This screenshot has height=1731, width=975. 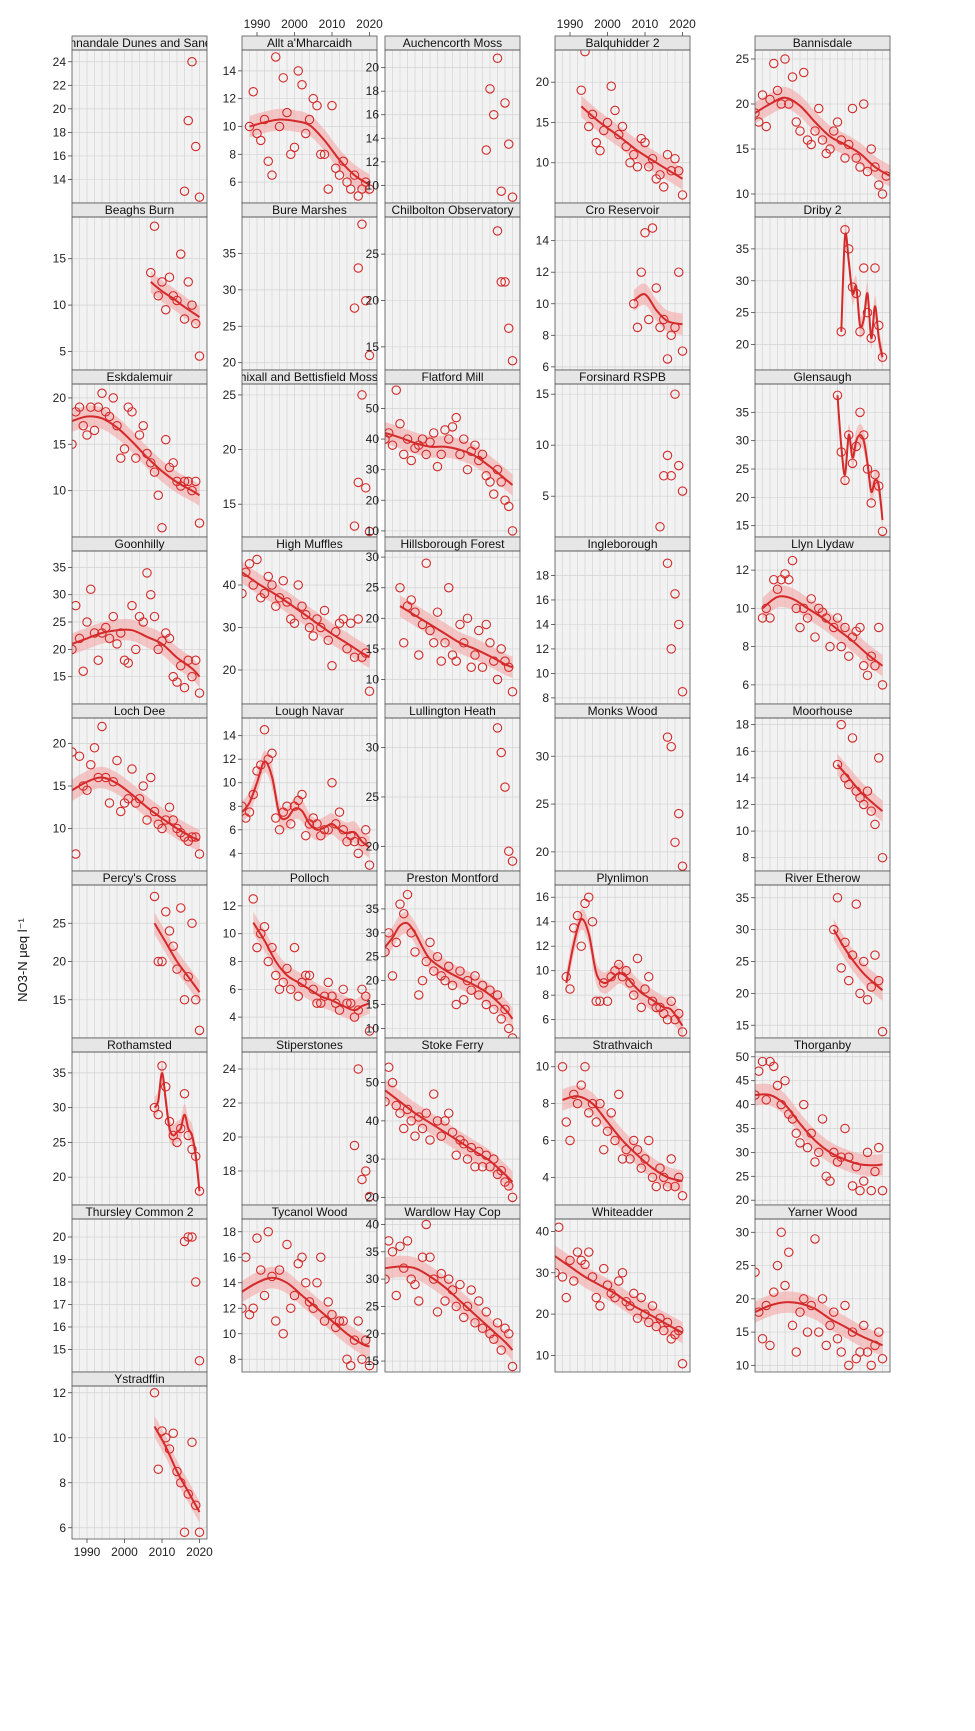 What do you see at coordinates (613, 620) in the screenshot?
I see `panel-ingleborough: Ingleborough 8 10 12 14 16 18` at bounding box center [613, 620].